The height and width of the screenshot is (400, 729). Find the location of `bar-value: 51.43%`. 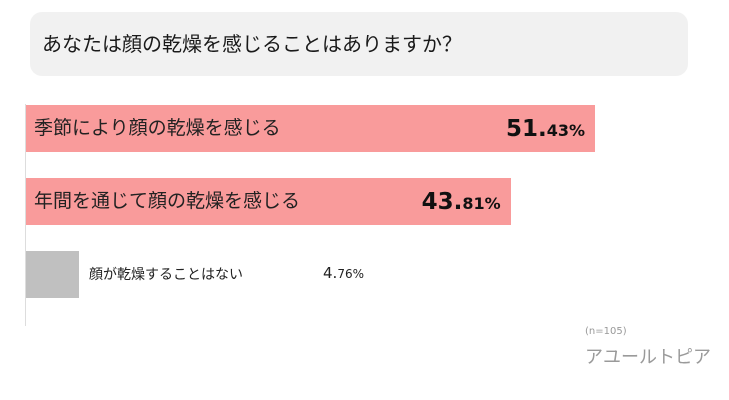

bar-value: 51.43% is located at coordinates (545, 129).